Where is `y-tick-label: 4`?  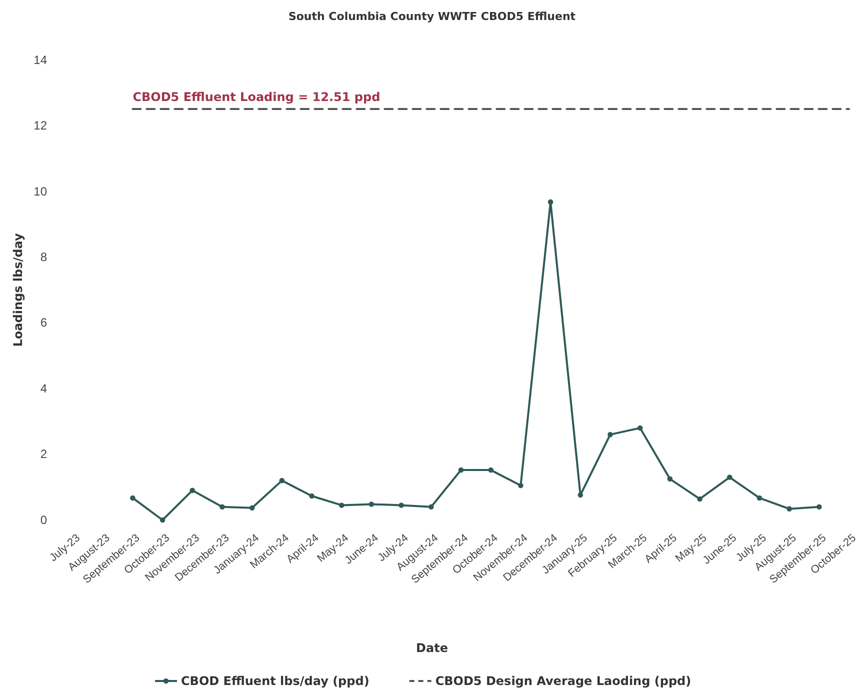 y-tick-label: 4 is located at coordinates (44, 388).